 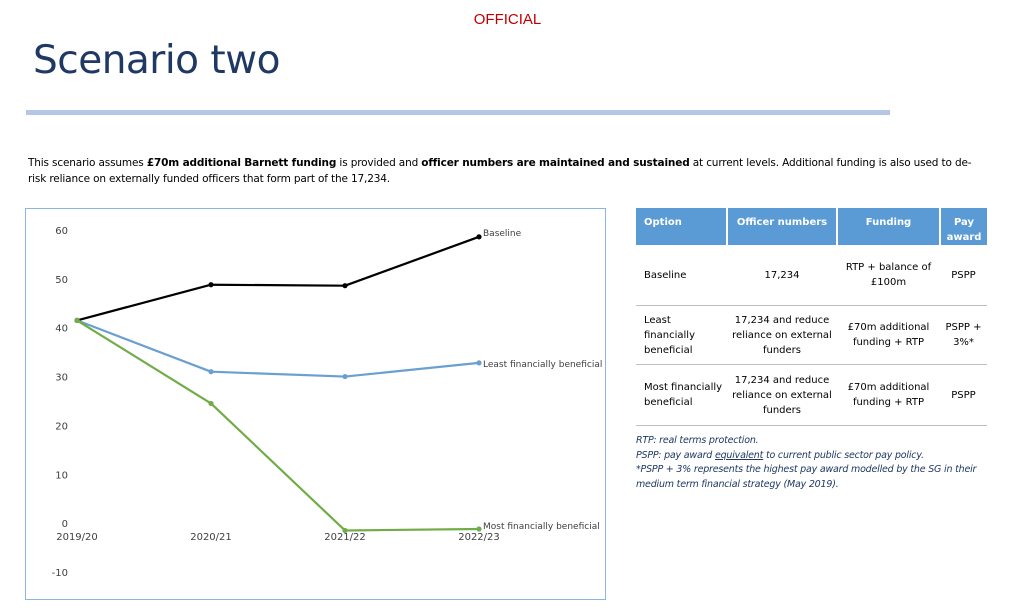 I want to click on cell-option: Baseline, so click(x=681, y=275).